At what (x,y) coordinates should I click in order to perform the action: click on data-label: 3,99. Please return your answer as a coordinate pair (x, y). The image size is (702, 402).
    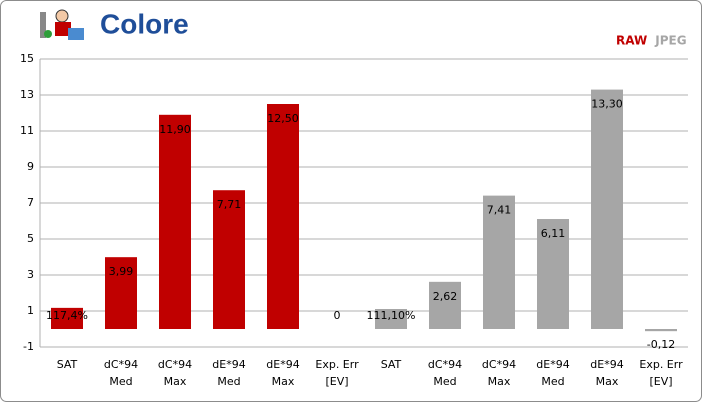
    Looking at the image, I should click on (121, 271).